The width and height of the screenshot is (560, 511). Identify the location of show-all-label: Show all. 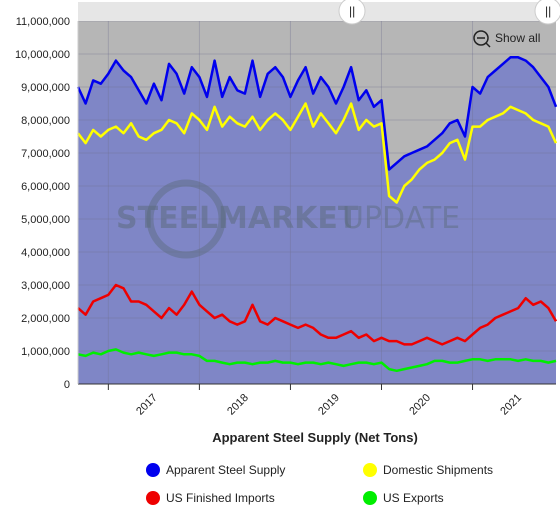
(517, 38).